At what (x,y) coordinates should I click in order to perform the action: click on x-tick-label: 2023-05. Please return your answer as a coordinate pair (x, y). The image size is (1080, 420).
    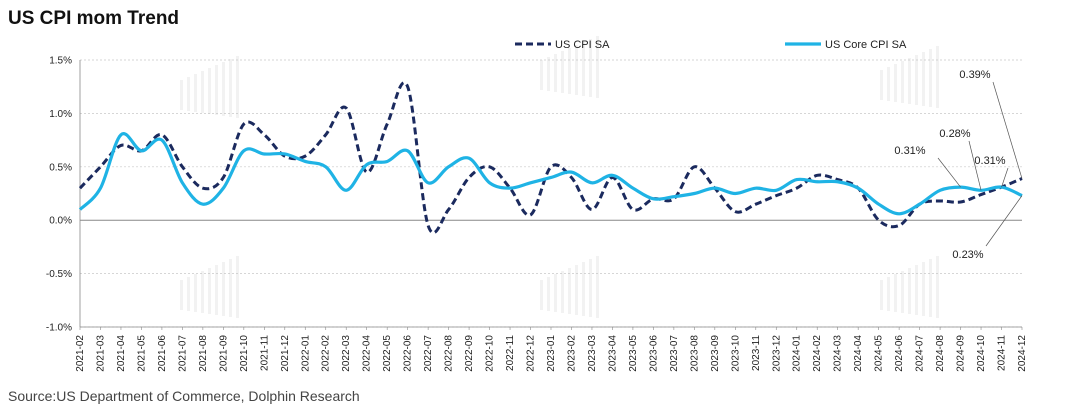
    Looking at the image, I should click on (633, 353).